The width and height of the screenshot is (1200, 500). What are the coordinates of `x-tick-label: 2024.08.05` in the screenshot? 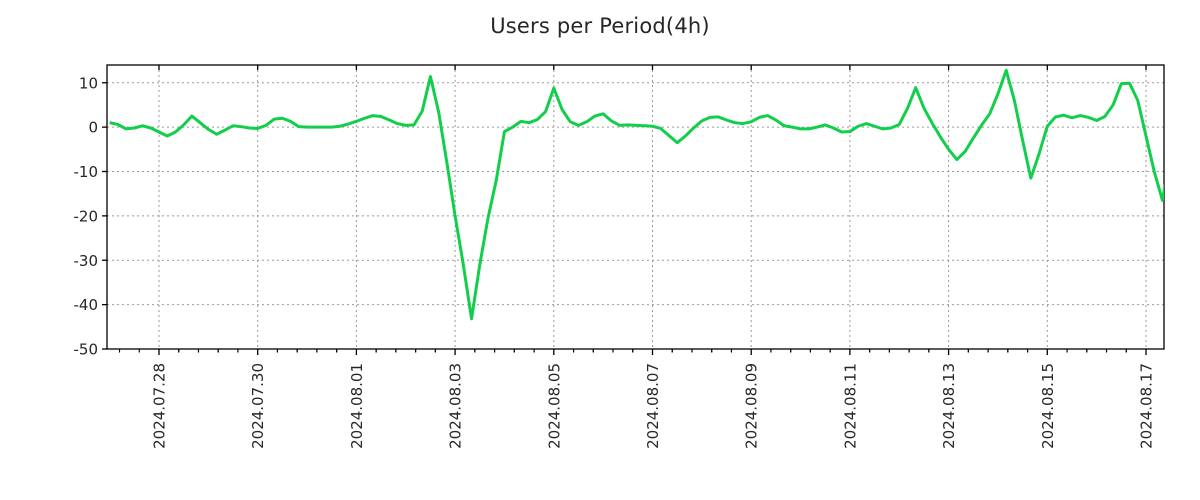 It's located at (554, 406).